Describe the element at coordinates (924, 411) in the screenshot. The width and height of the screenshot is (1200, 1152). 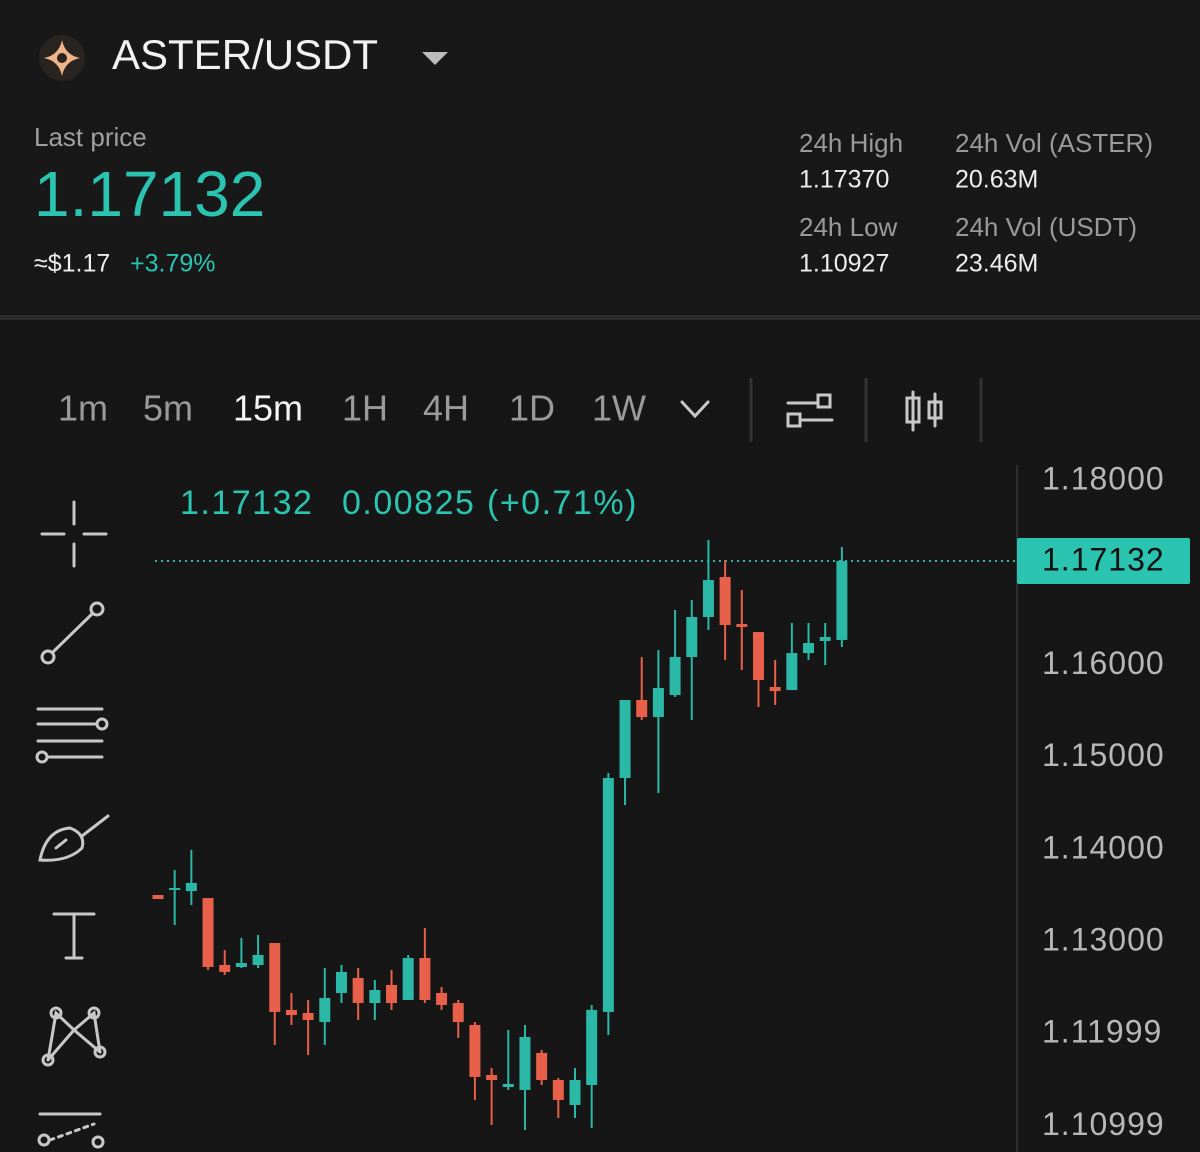
I see `chart-type` at that location.